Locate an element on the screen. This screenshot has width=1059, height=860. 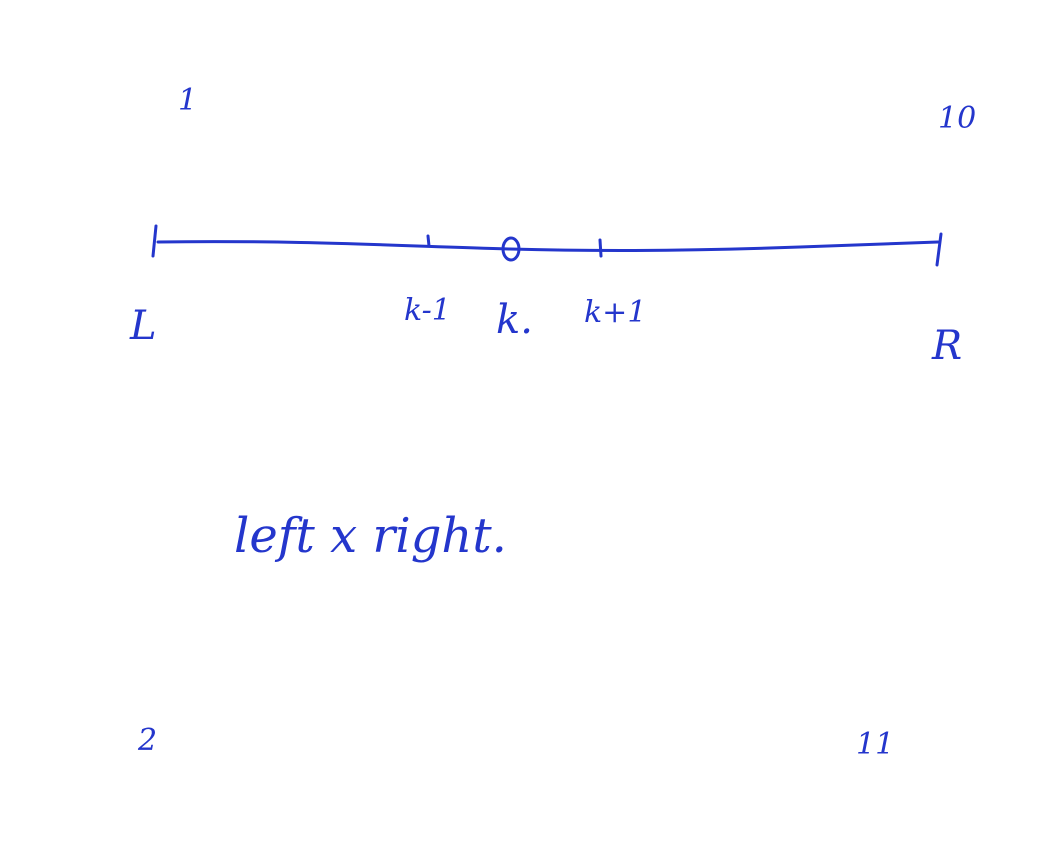
corner-label-top-left: 1 is located at coordinates (188, 100).